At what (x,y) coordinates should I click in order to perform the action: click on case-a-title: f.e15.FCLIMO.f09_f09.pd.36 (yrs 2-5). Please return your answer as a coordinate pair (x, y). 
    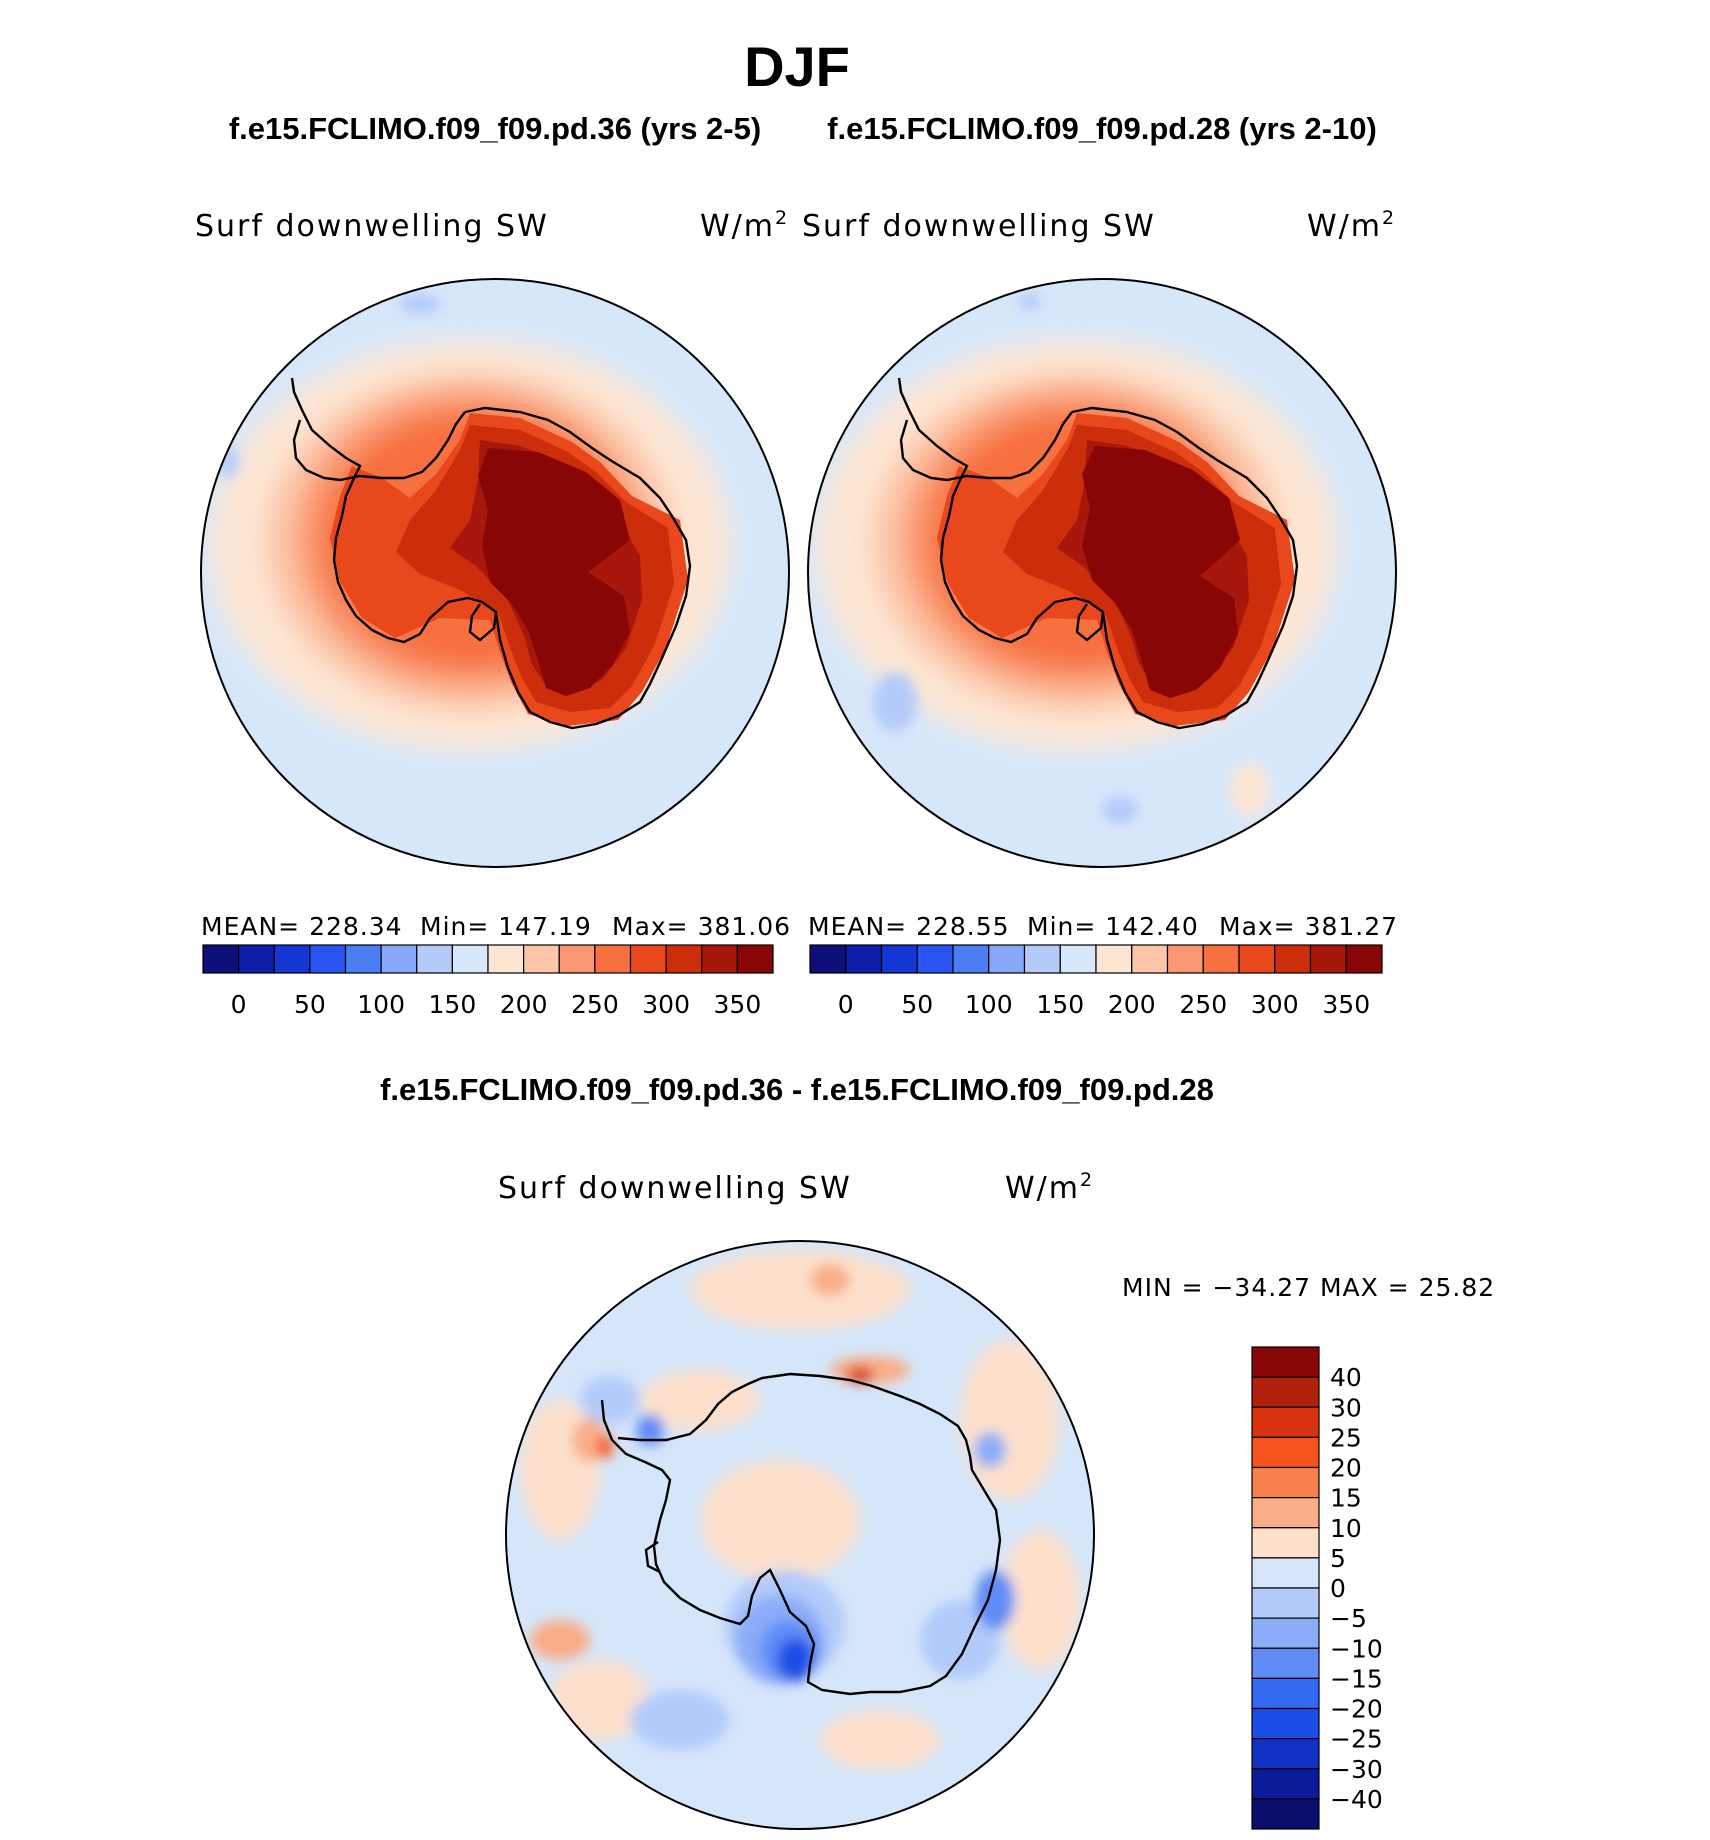
    Looking at the image, I should click on (495, 128).